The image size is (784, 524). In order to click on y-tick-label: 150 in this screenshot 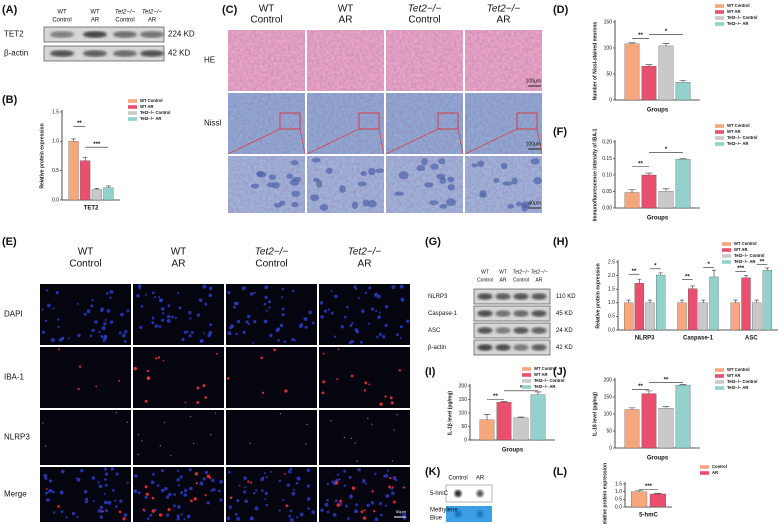, I will do `click(608, 397)`.